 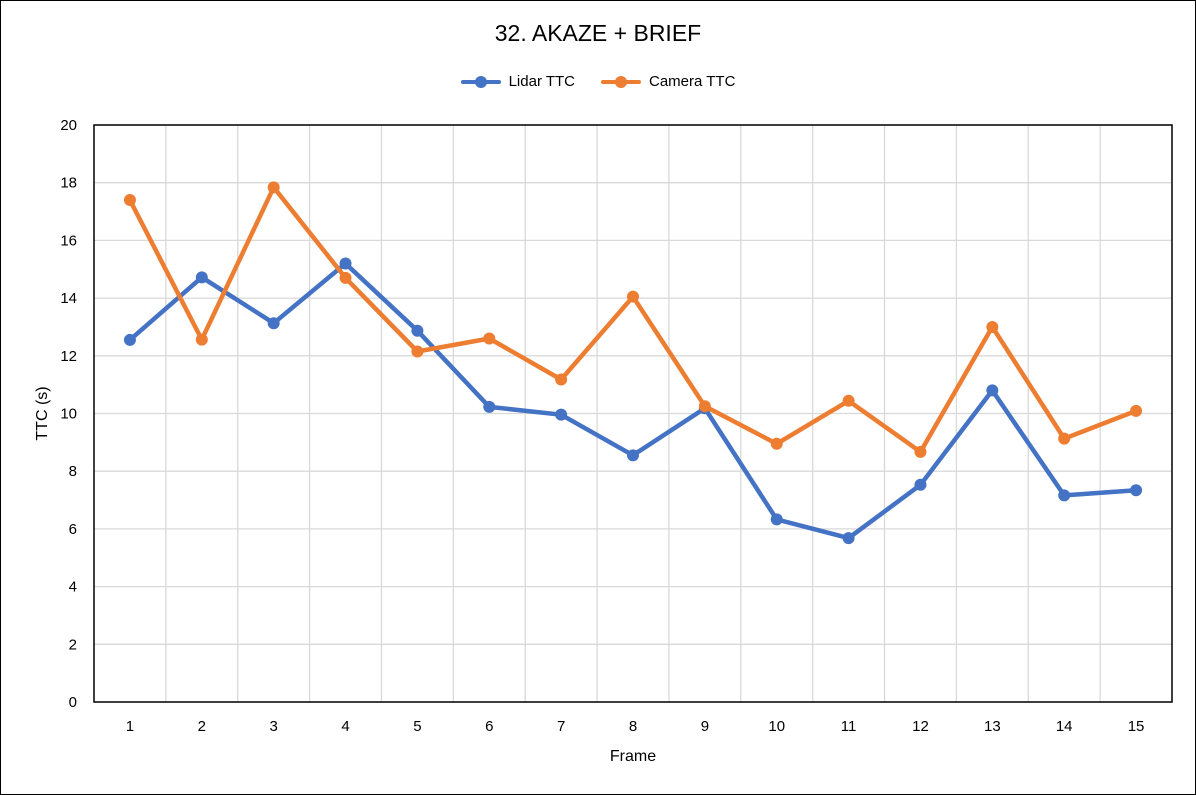 I want to click on y-tick-label: 20, so click(x=68, y=125).